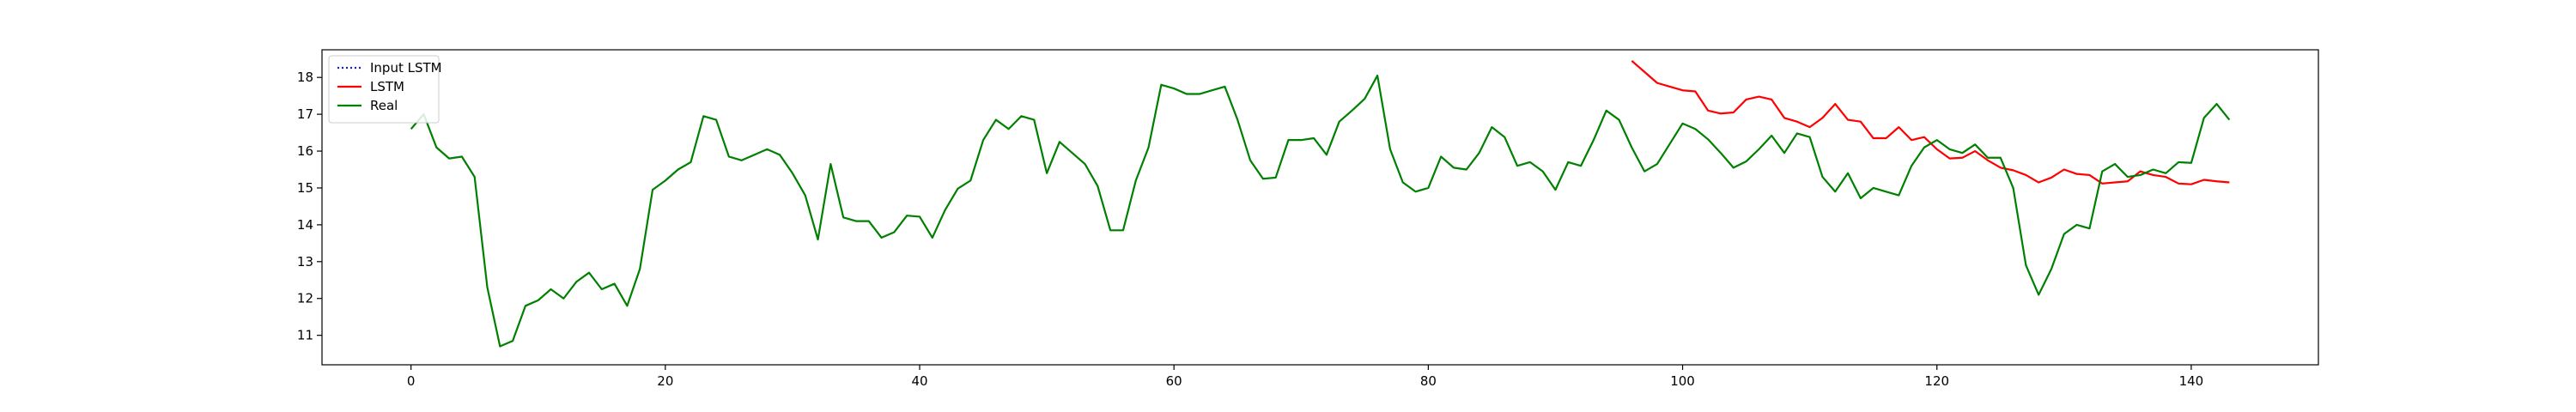 This screenshot has height=412, width=2576. Describe the element at coordinates (305, 77) in the screenshot. I see `y-tick-label: 18` at that location.